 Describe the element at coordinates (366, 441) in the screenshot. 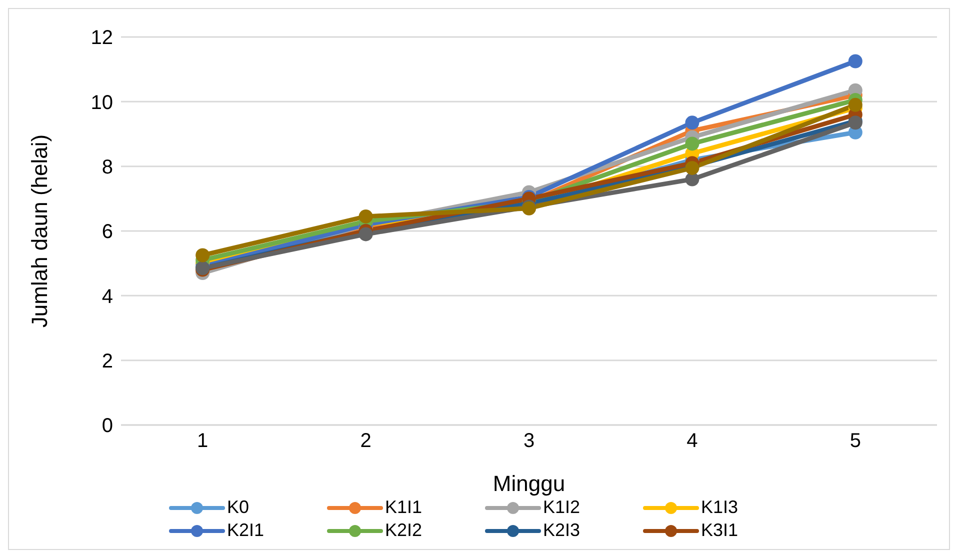

I see `x-tick-label: 2` at that location.